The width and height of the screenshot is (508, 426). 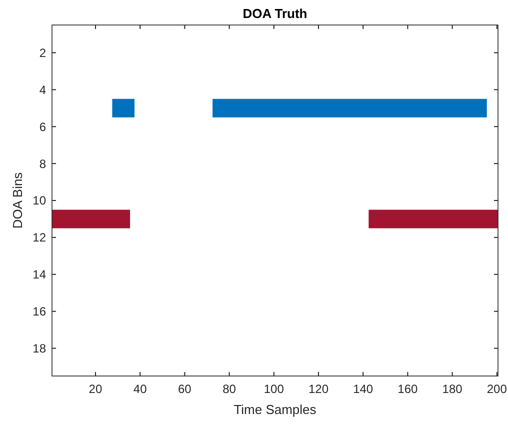 I want to click on y-tick-label: 10, so click(x=39, y=201).